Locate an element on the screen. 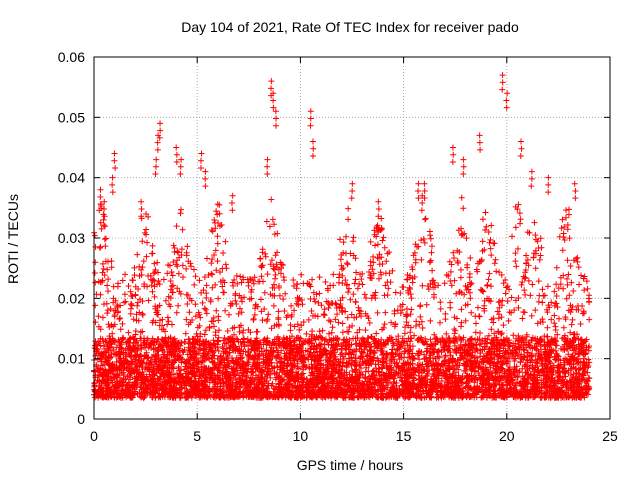 The image size is (640, 480). x-axis-label: GPS time / hours is located at coordinates (350, 465).